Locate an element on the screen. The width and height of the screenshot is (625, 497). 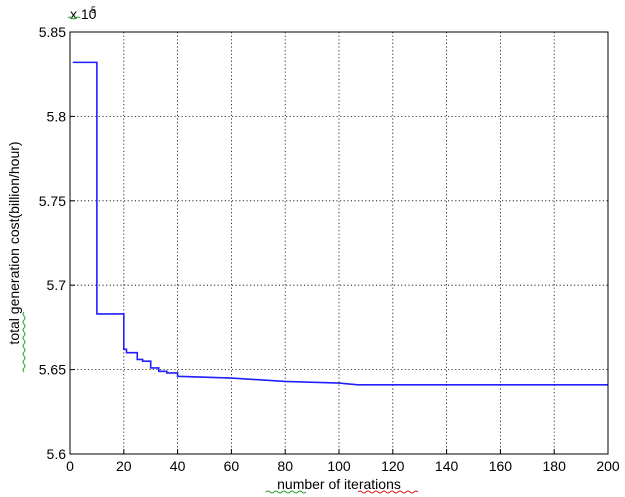
x-tick-label: 140 is located at coordinates (447, 466).